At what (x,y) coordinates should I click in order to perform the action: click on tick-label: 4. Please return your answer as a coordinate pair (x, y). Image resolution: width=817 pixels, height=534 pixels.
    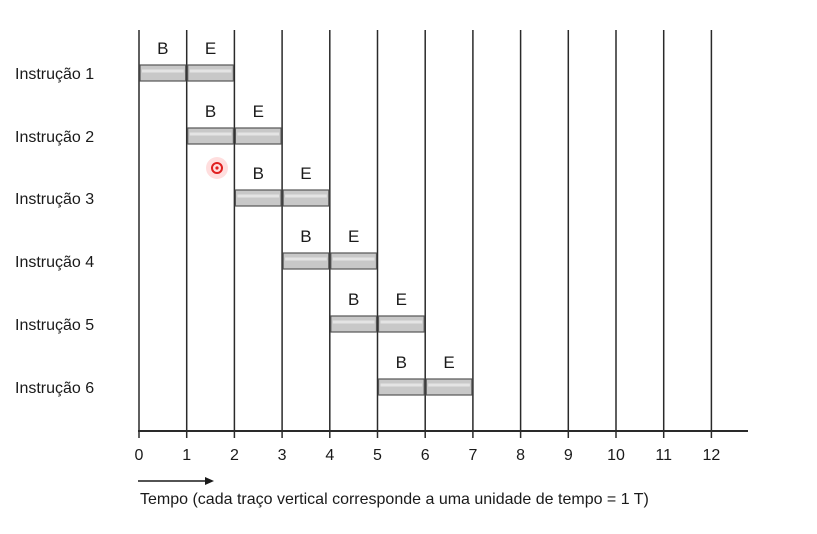
    Looking at the image, I should click on (329, 455).